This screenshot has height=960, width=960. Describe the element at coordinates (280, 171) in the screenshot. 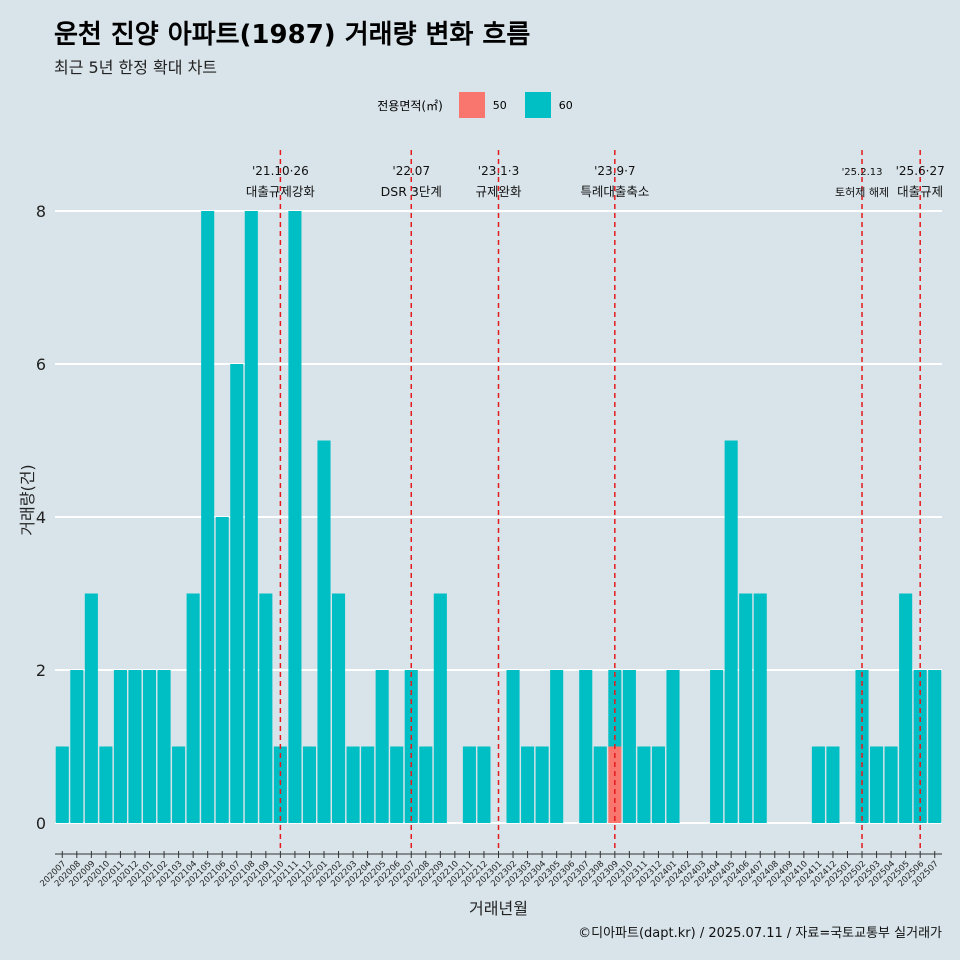

I see `event-date: '21.10·26` at that location.